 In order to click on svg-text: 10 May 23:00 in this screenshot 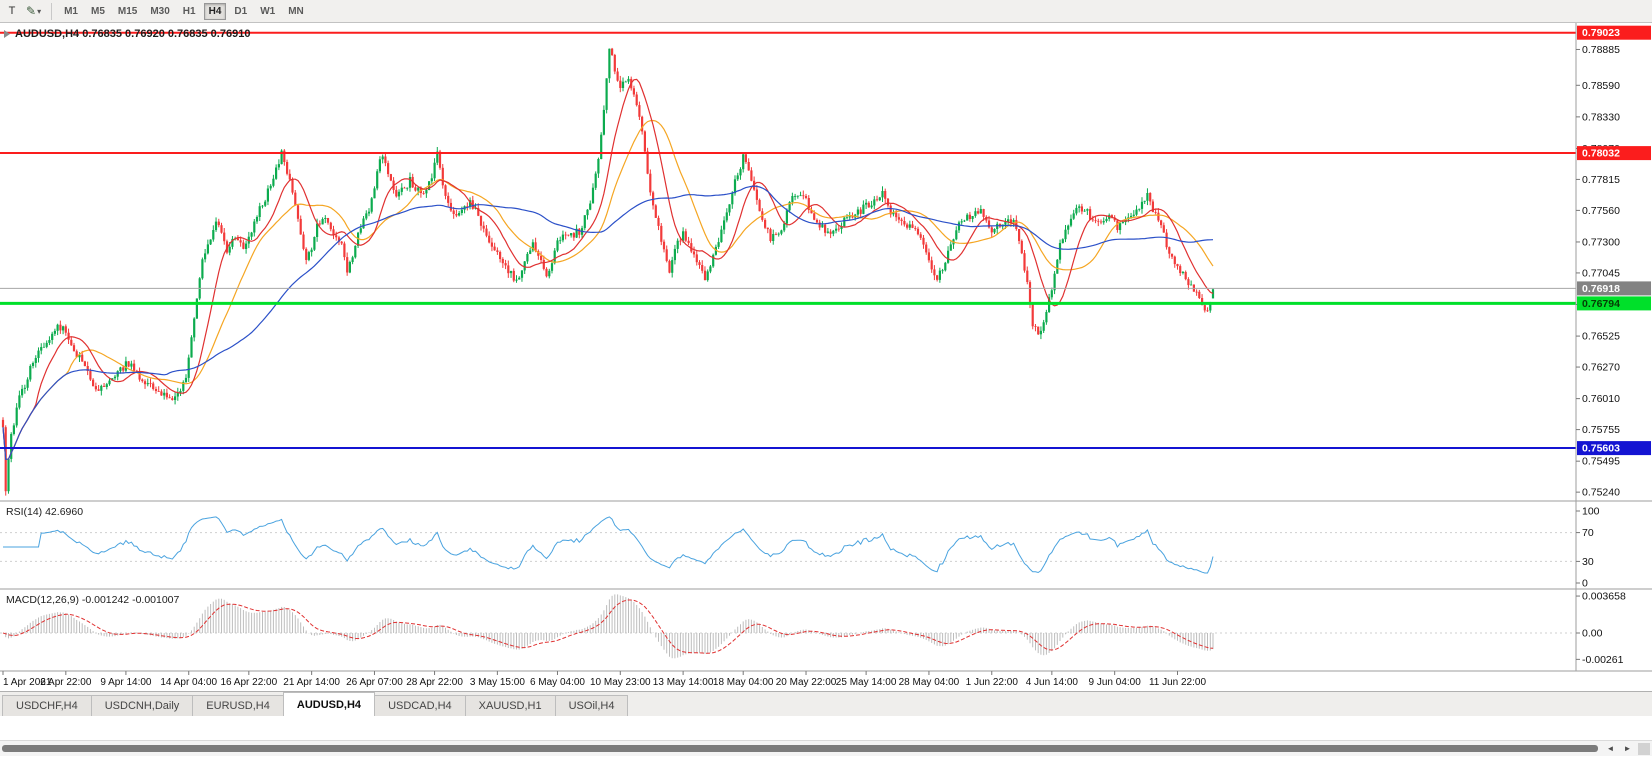, I will do `click(620, 682)`.